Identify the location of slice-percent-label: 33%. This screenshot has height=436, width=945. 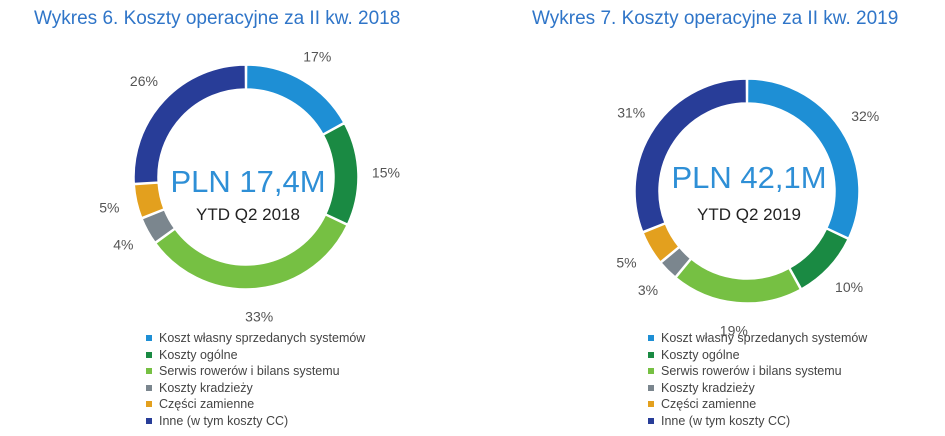
(259, 316).